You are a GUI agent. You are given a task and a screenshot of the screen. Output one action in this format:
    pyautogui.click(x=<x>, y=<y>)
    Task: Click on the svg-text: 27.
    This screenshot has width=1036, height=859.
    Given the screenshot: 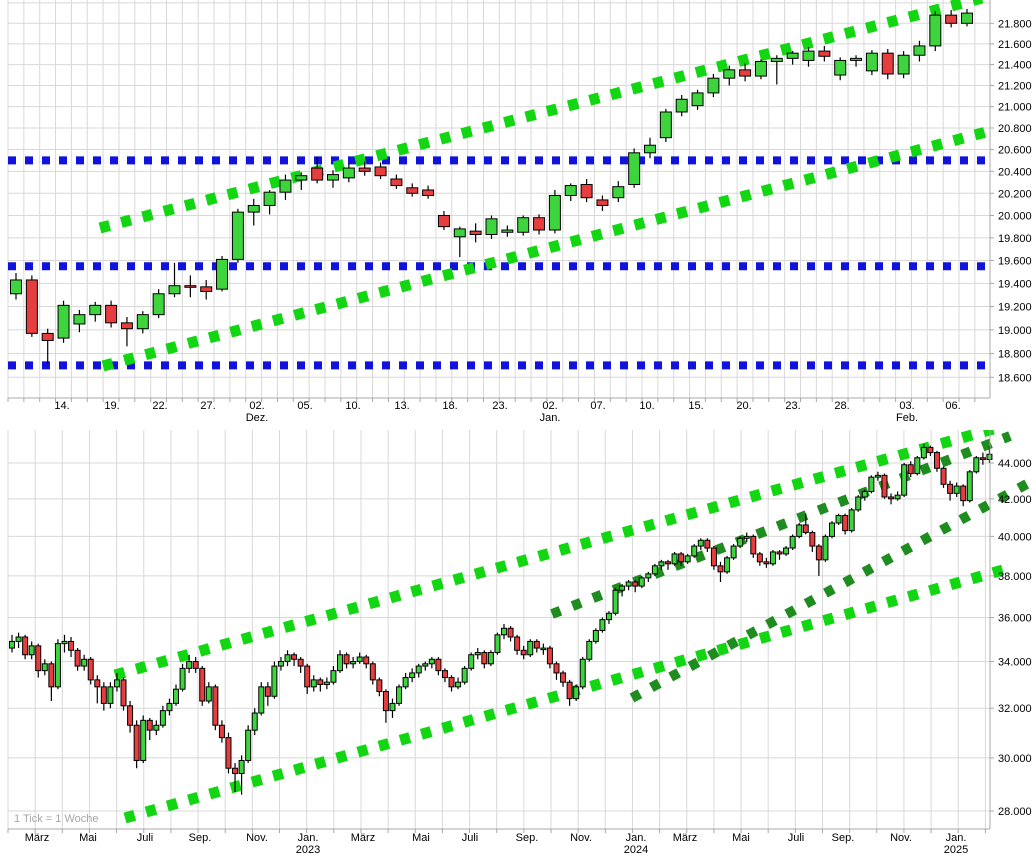 What is the action you would take?
    pyautogui.click(x=207, y=406)
    